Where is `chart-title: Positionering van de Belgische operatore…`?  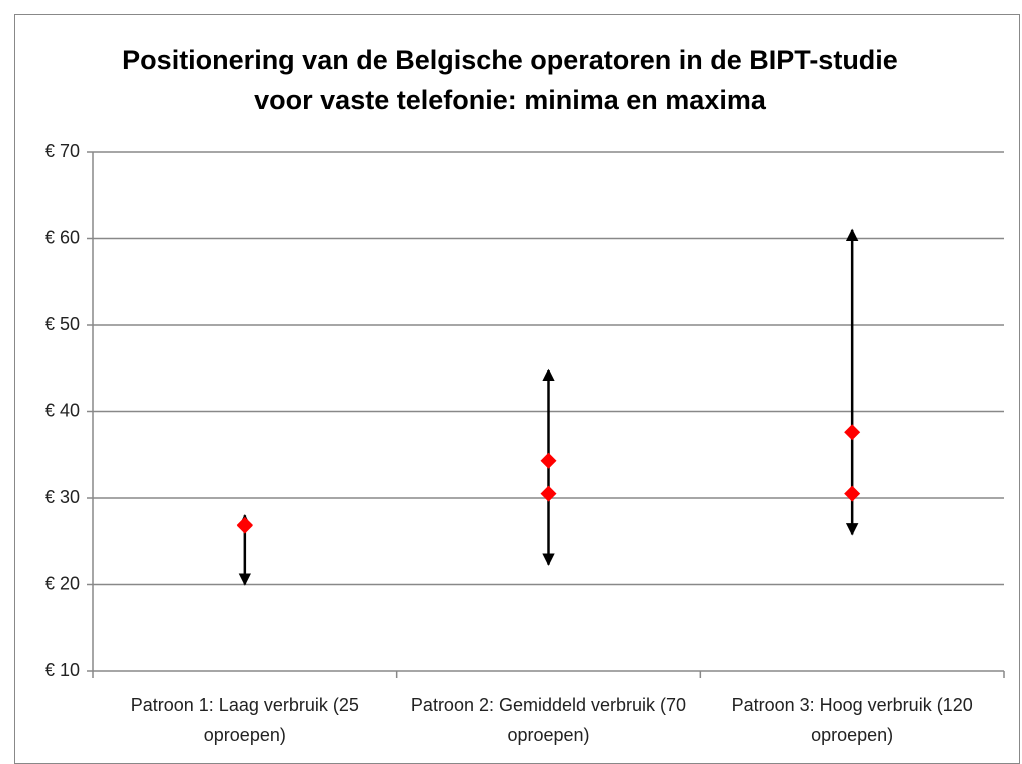
chart-title: Positionering van de Belgische operatore… is located at coordinates (510, 80).